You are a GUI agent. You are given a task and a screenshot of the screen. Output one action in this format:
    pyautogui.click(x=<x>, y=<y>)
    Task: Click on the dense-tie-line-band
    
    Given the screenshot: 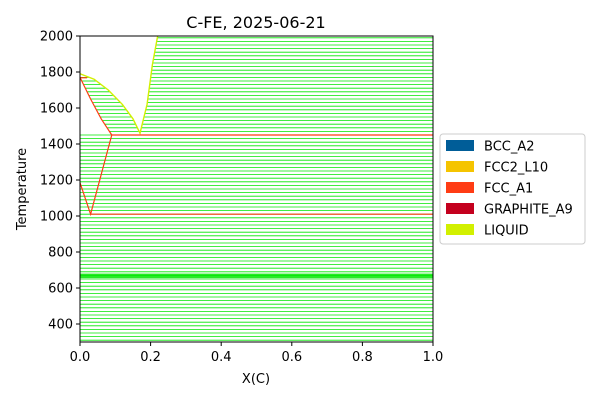 What is the action you would take?
    pyautogui.click(x=256, y=276)
    